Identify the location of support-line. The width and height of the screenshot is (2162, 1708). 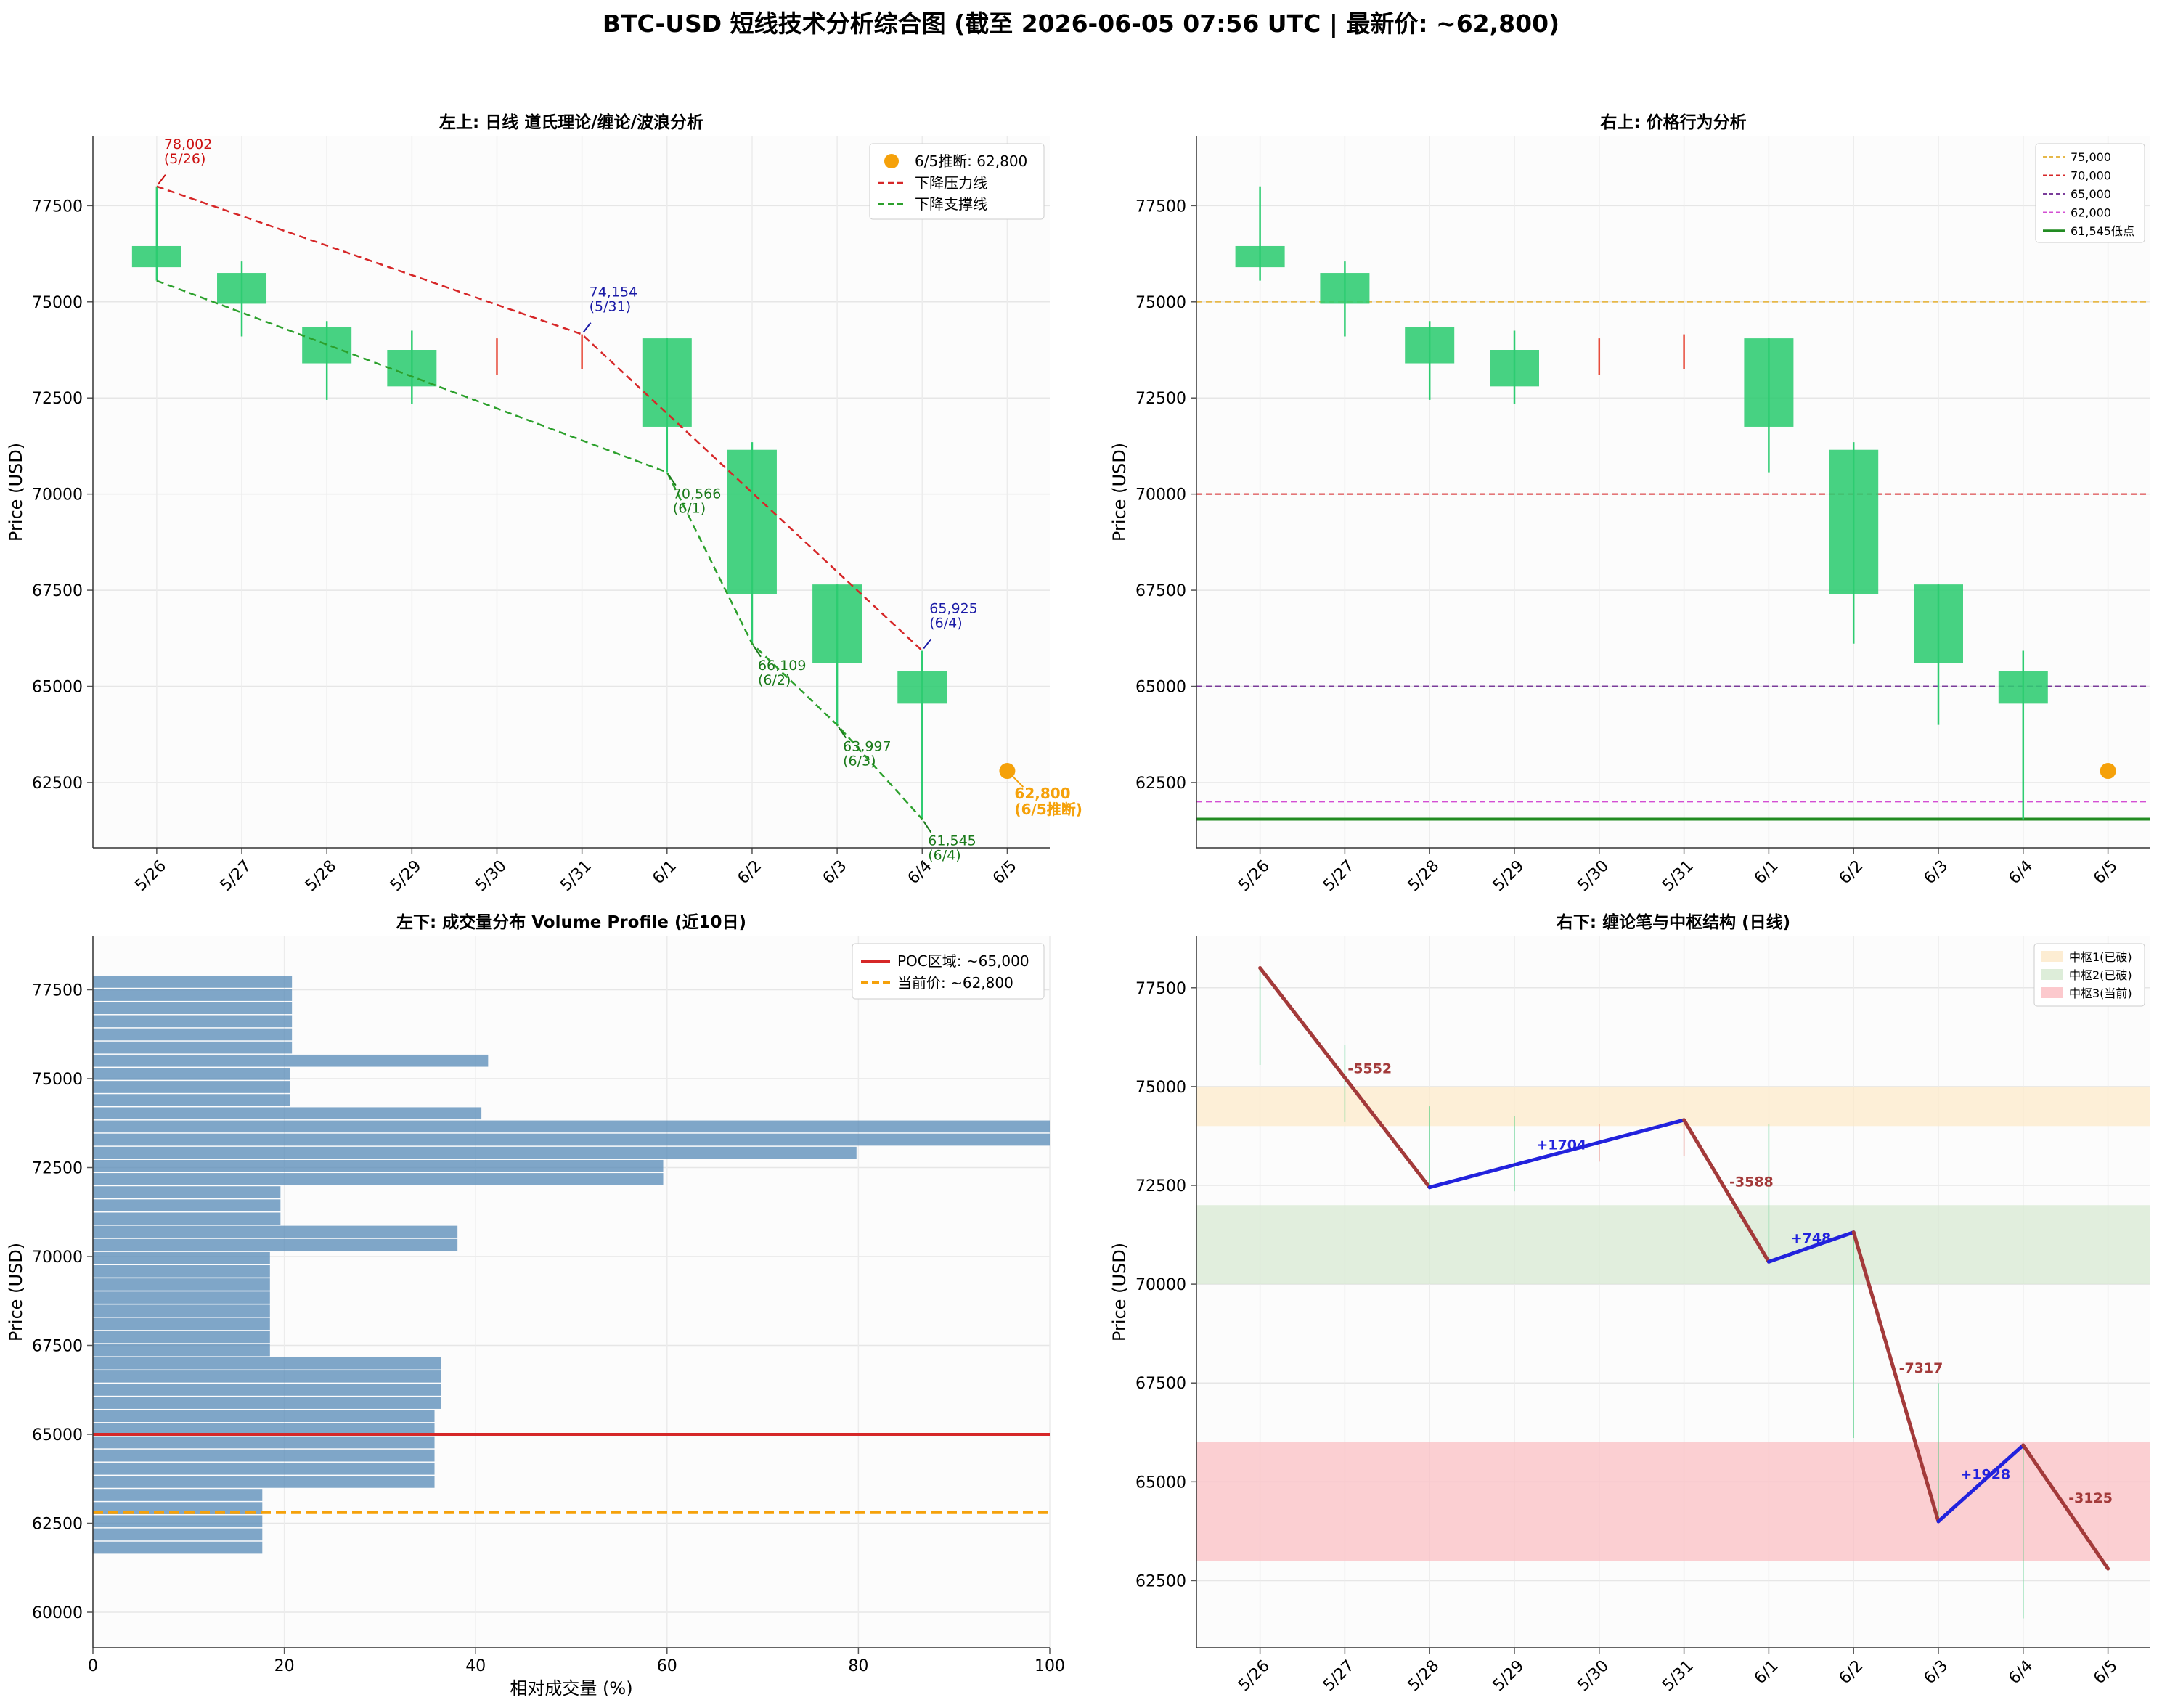
(539, 549).